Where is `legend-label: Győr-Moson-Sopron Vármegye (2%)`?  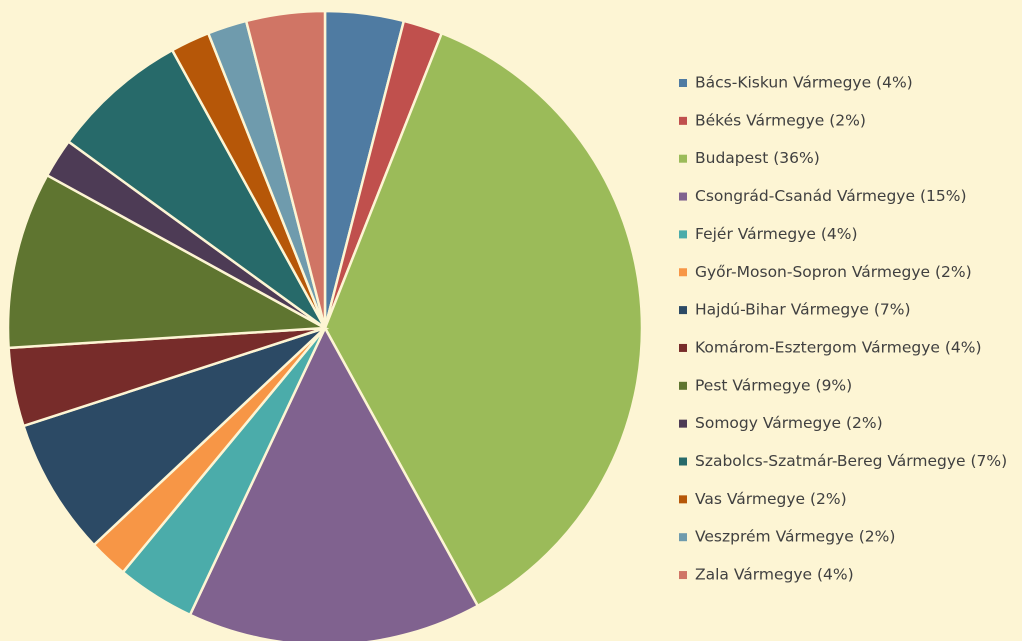
legend-label: Győr-Moson-Sopron Vármegye (2%) is located at coordinates (833, 272).